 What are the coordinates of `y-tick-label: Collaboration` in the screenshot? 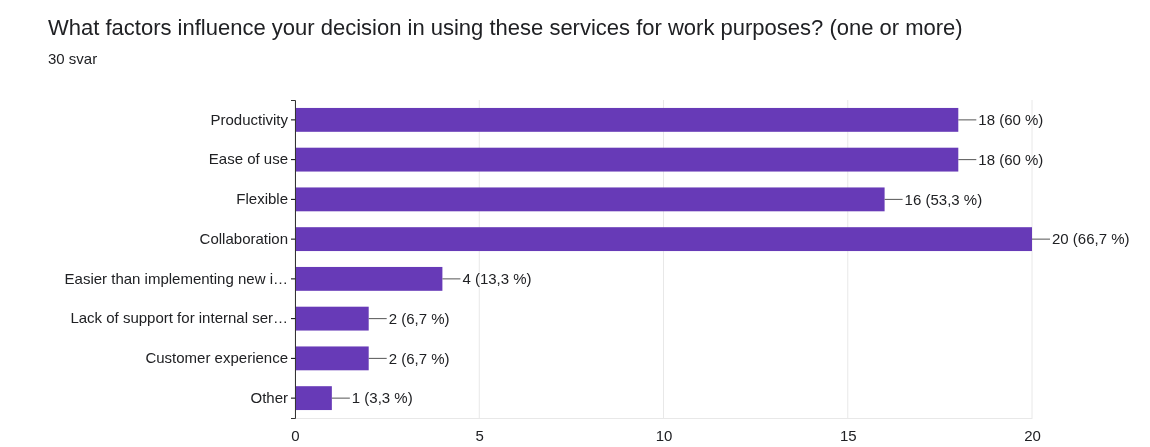 It's located at (243, 238).